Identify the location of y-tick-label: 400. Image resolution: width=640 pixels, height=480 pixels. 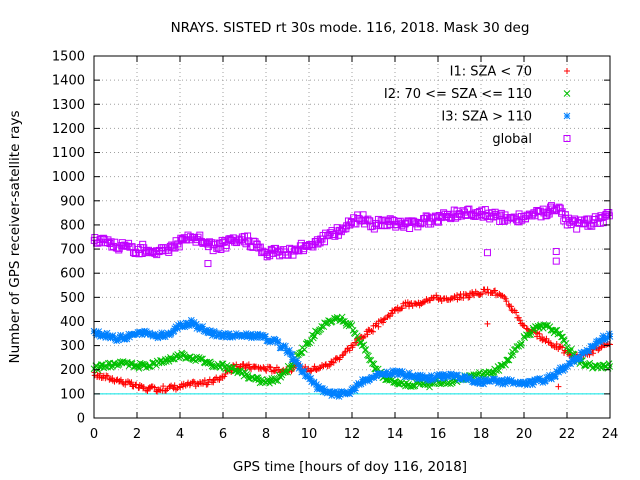
(72, 322).